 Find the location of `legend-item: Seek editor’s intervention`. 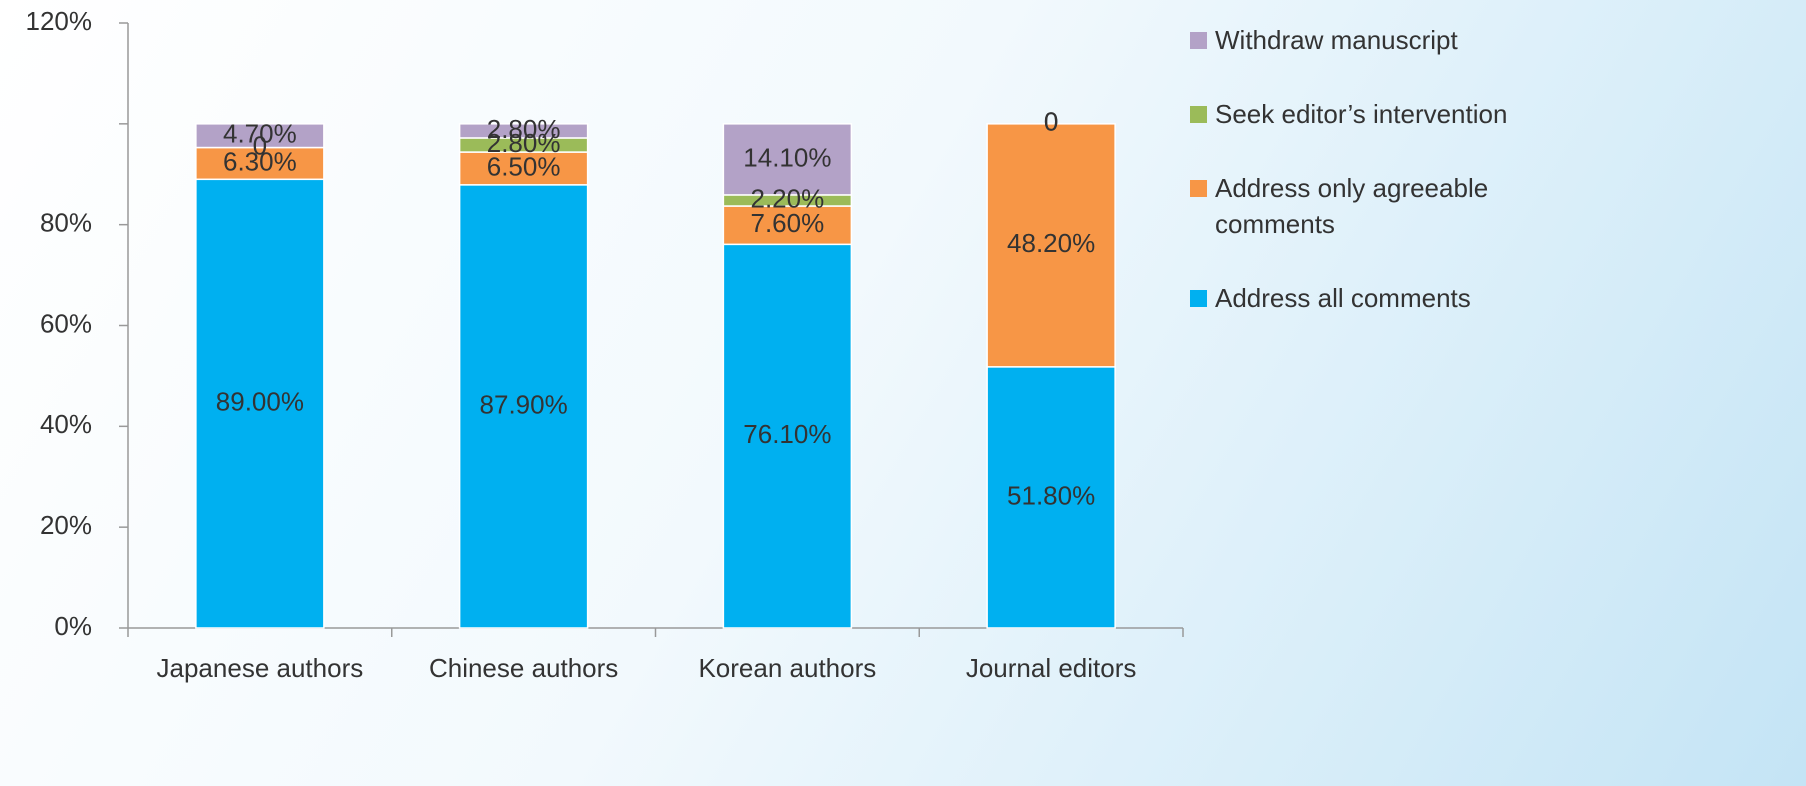

legend-item: Seek editor’s intervention is located at coordinates (1390, 114).